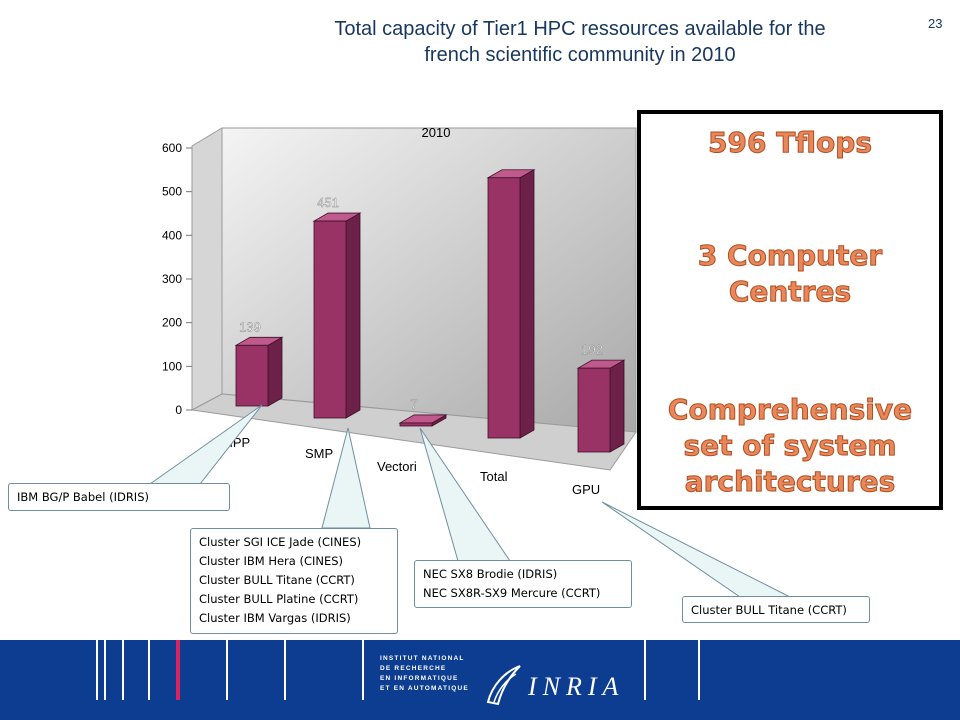 This screenshot has width=960, height=720. I want to click on callout-gpu-line: Cluster BULL Titane (CCRT), so click(769, 610).